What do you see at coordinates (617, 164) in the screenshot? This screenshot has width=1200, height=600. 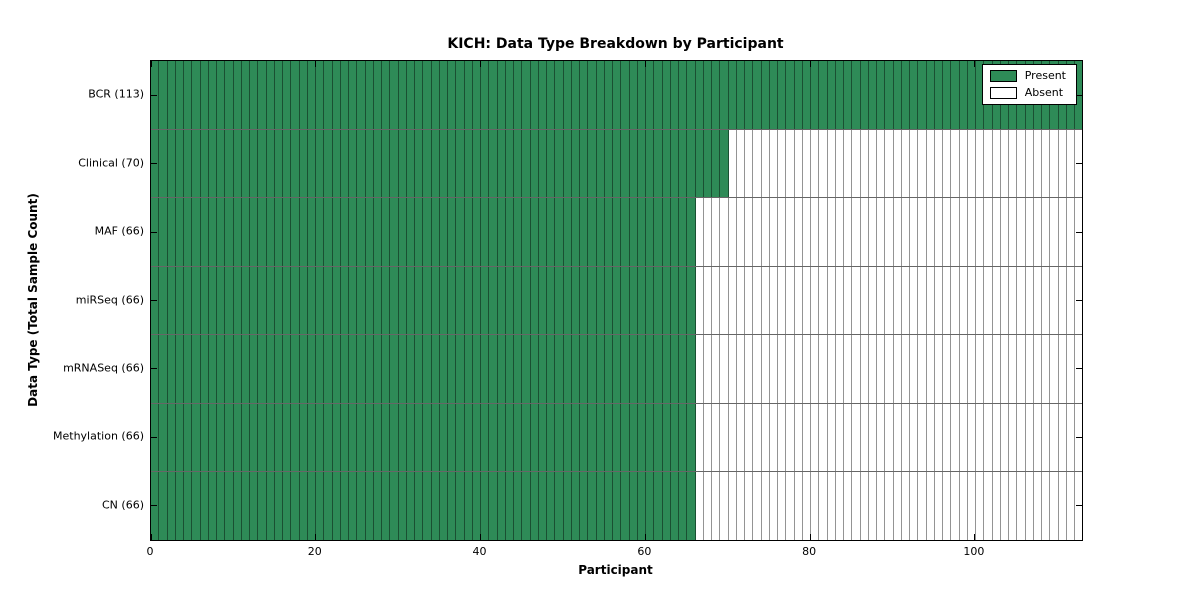 I see `heatmap-row-Clinical` at bounding box center [617, 164].